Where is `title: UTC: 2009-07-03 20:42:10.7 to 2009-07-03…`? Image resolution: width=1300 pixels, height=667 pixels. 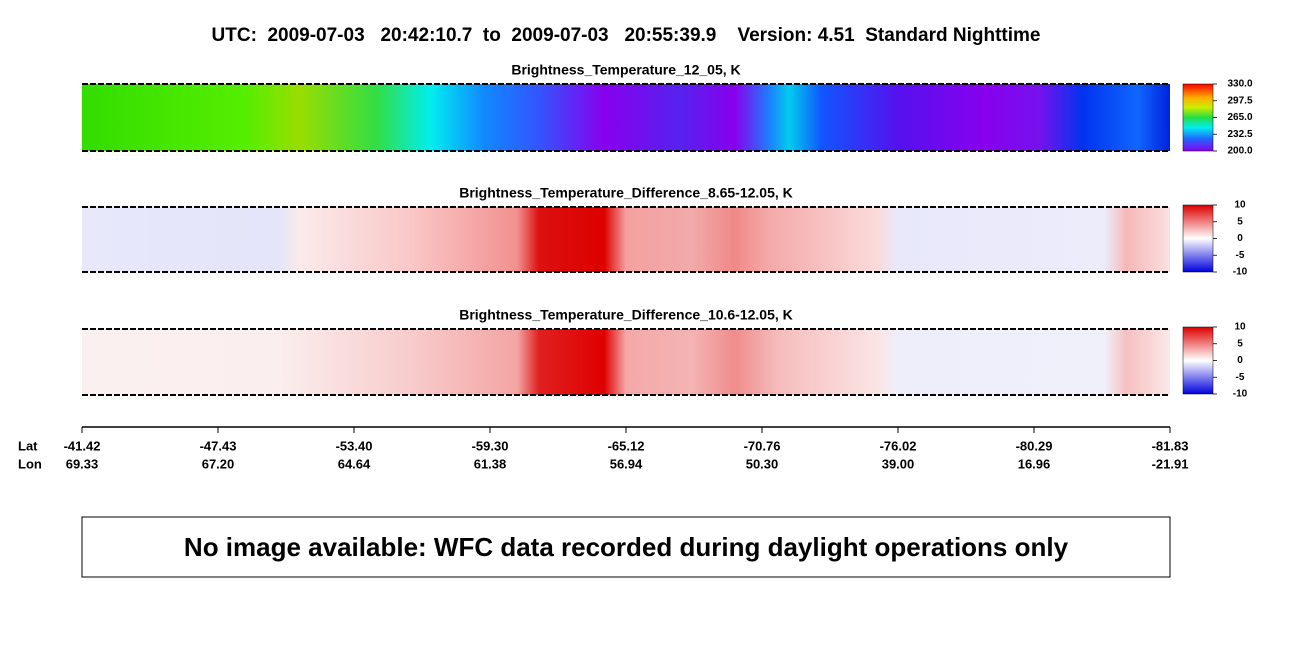 title: UTC: 2009-07-03 20:42:10.7 to 2009-07-03… is located at coordinates (626, 35).